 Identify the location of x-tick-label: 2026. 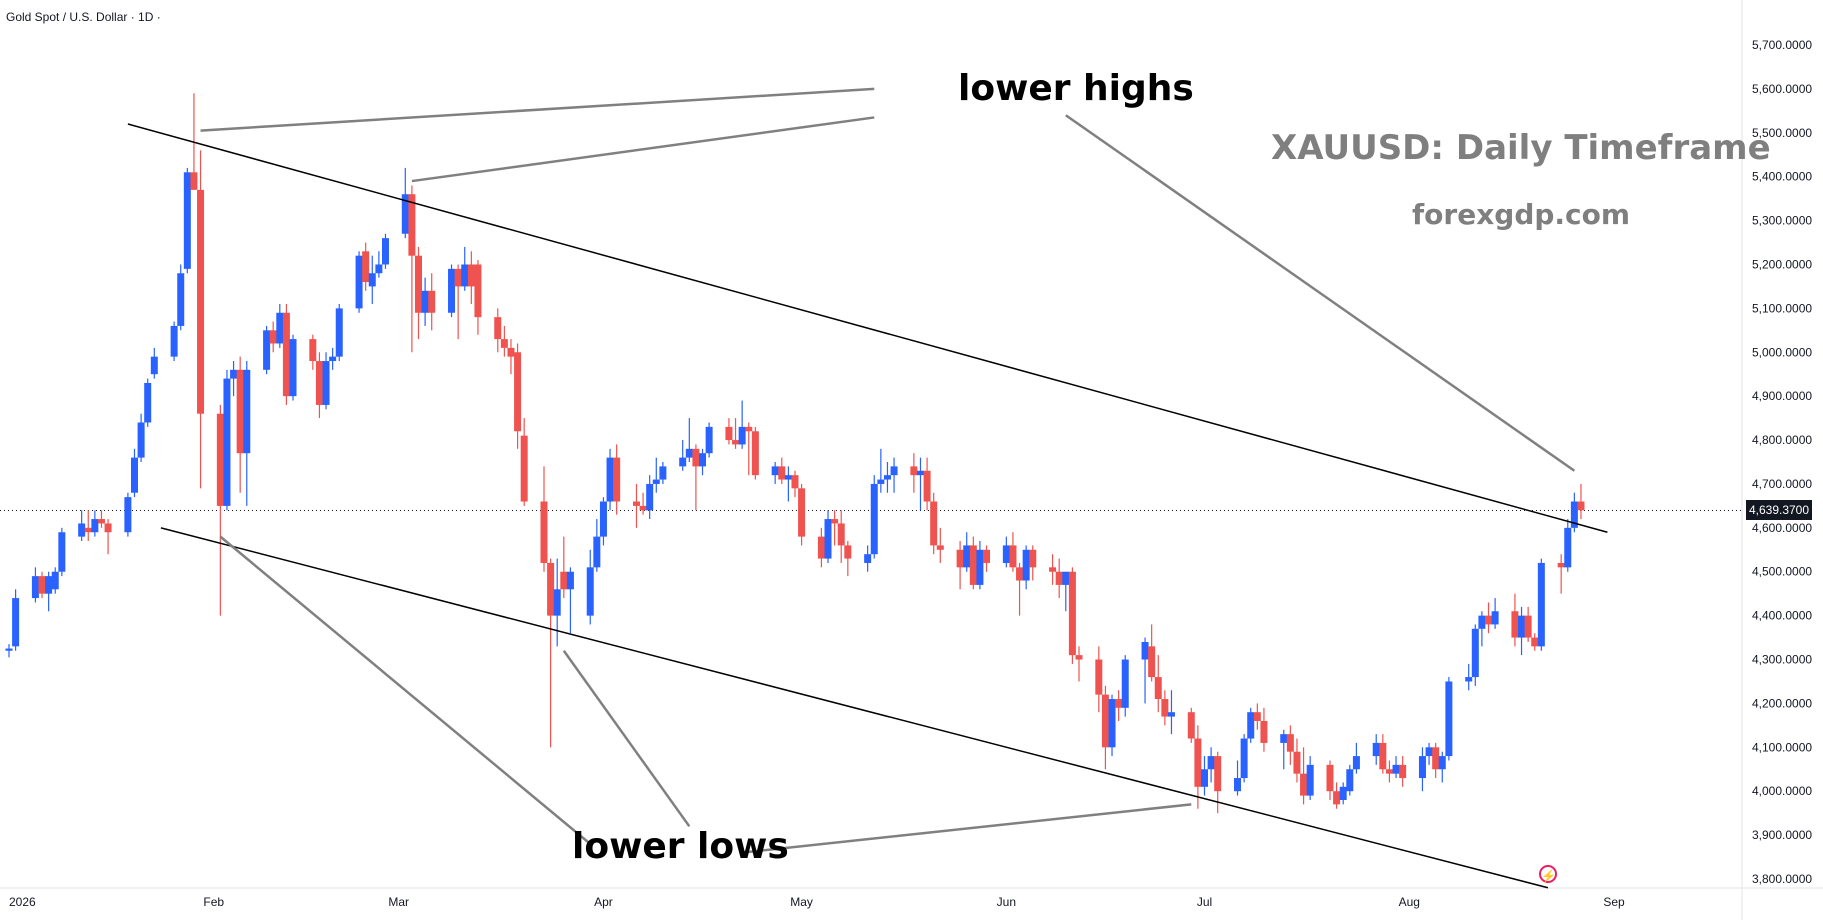
(22, 902).